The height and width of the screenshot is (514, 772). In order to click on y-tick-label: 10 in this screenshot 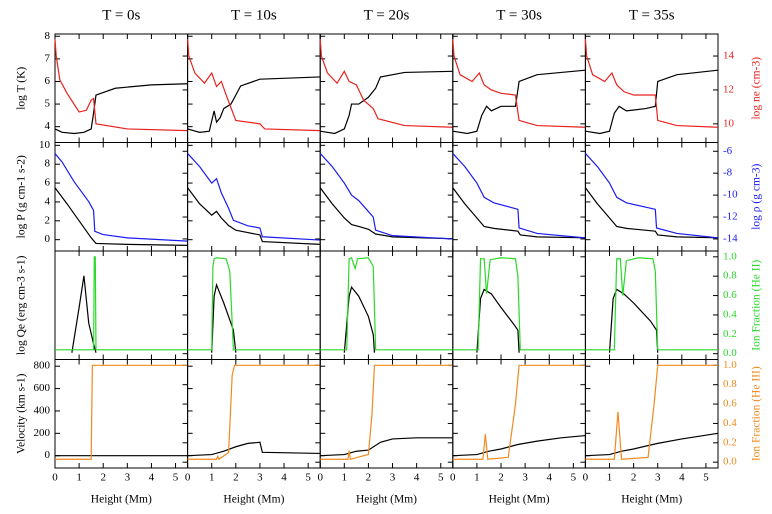, I will do `click(45, 145)`.